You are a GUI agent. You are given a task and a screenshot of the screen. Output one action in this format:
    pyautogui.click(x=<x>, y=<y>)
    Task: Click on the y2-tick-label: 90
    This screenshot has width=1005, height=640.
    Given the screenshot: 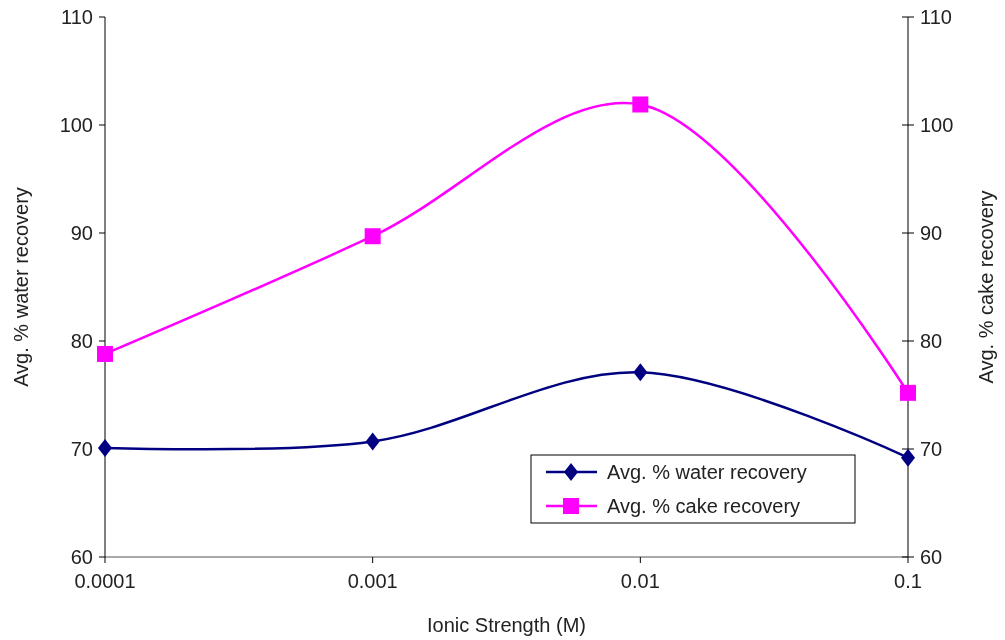 What is the action you would take?
    pyautogui.click(x=931, y=233)
    